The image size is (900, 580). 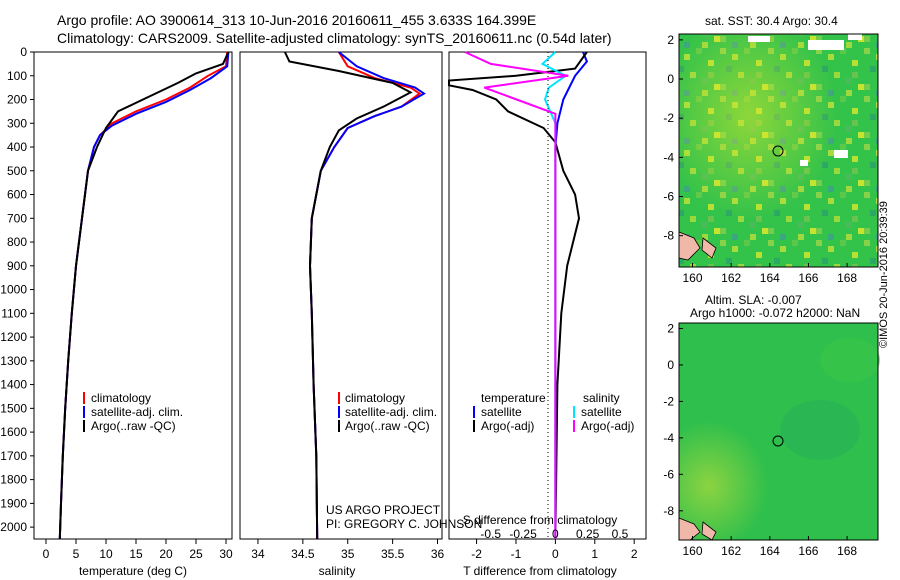 I want to click on depth-tick-label: 1600, so click(x=13, y=432).